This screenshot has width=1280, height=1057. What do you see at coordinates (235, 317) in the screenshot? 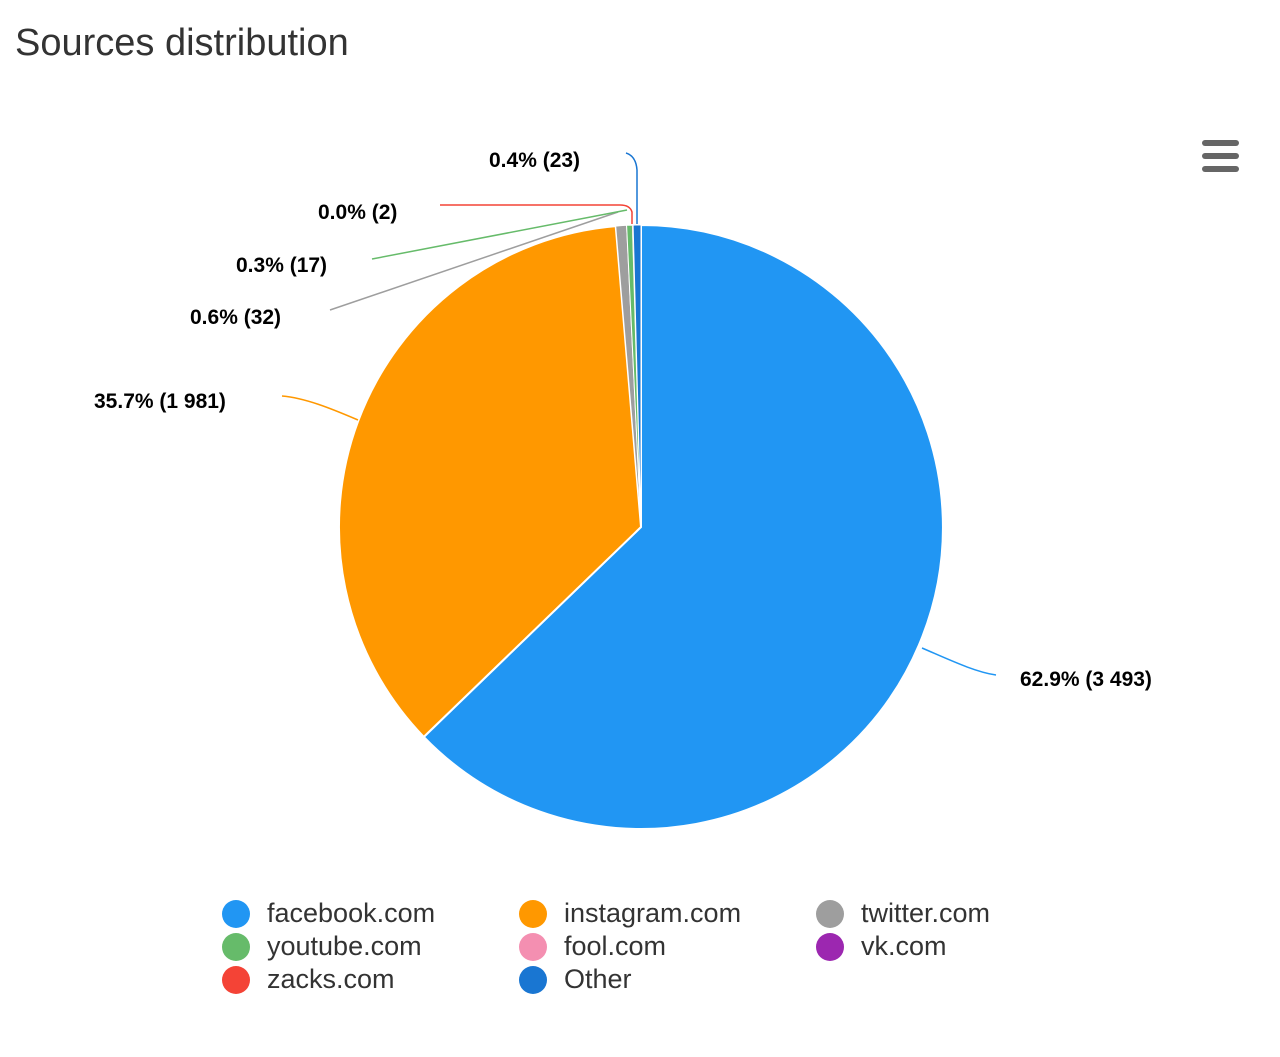
I see `label-twitter: 0.6% (32)` at bounding box center [235, 317].